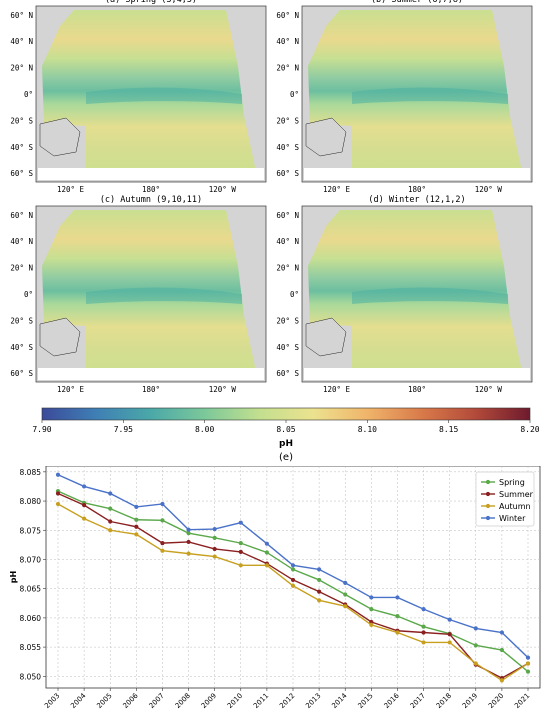  What do you see at coordinates (512, 482) in the screenshot?
I see `legend-entry-label: Spring` at bounding box center [512, 482].